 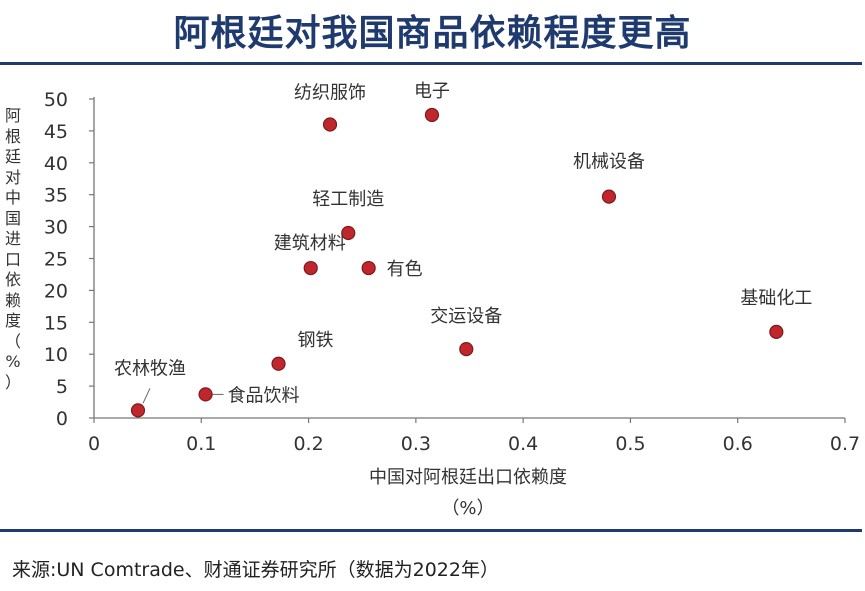 I want to click on y-axis-label-char: ）, so click(x=12, y=382).